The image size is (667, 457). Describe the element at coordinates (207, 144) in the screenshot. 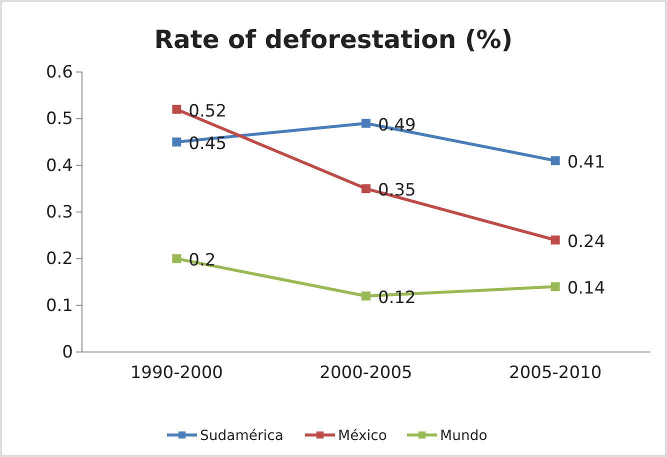

I see `data-label: 0.45` at that location.